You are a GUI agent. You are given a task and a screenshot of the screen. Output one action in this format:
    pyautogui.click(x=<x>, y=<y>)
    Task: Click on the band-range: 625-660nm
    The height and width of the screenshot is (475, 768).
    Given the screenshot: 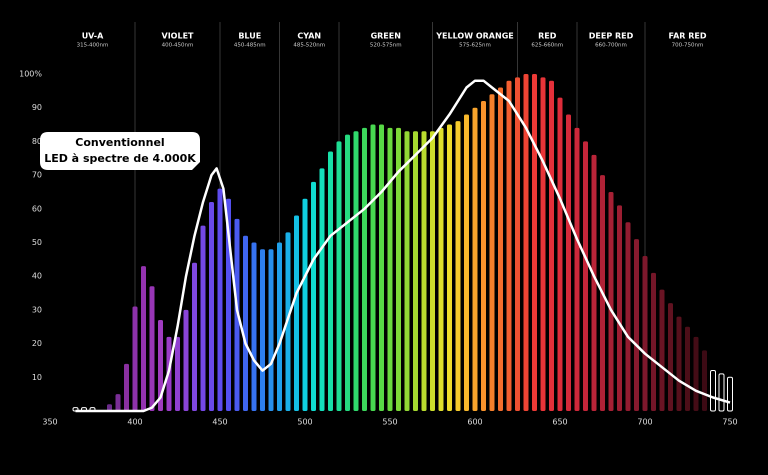 What is the action you would take?
    pyautogui.click(x=547, y=46)
    